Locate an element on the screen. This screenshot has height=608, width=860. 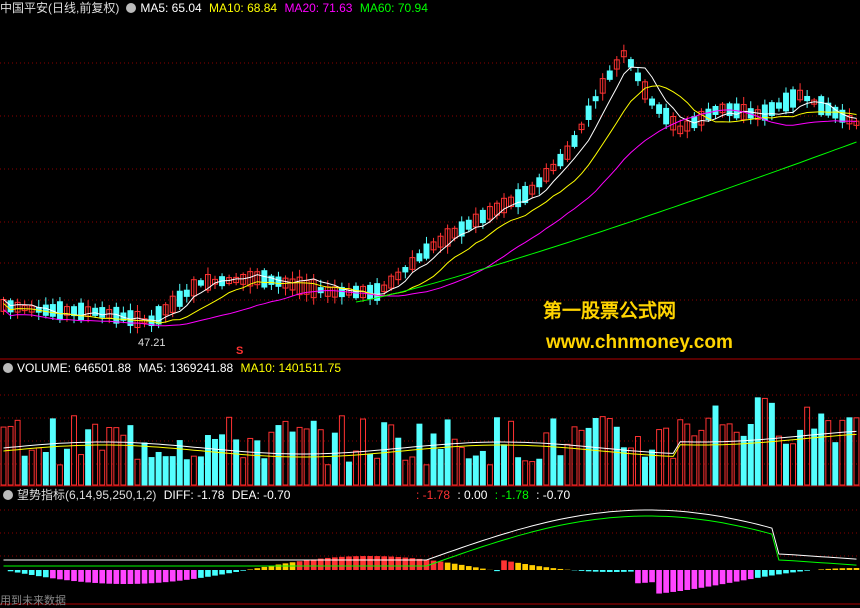
volume-settings-icon is located at coordinates (8, 368).